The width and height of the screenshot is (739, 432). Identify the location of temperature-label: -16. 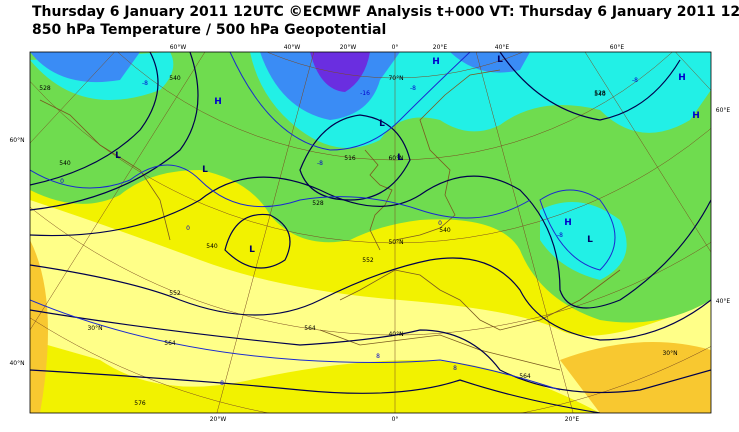
(365, 93).